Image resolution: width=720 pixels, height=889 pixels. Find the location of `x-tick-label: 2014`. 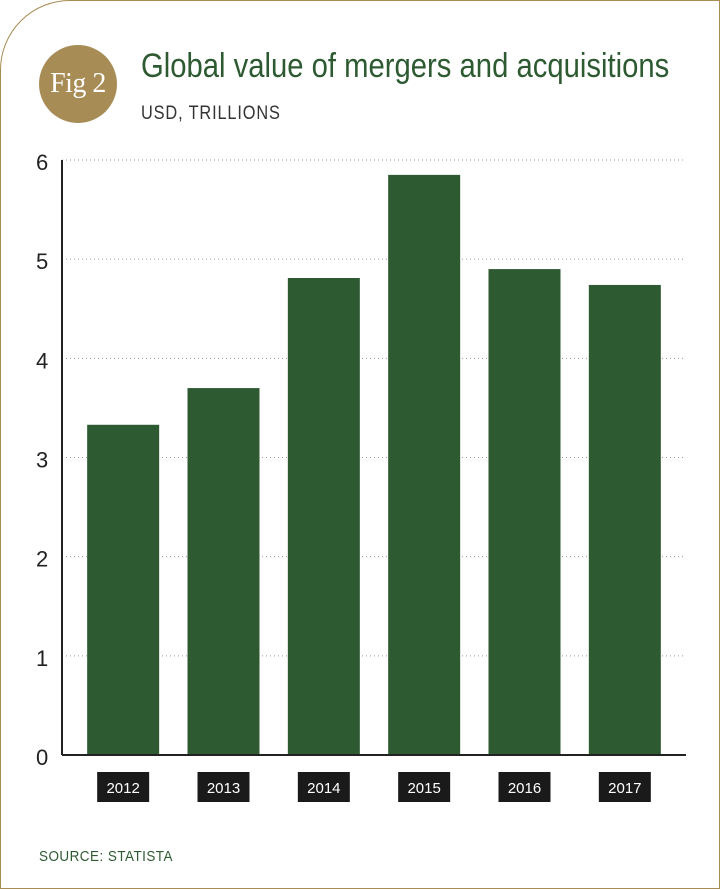

x-tick-label: 2014 is located at coordinates (323, 788).